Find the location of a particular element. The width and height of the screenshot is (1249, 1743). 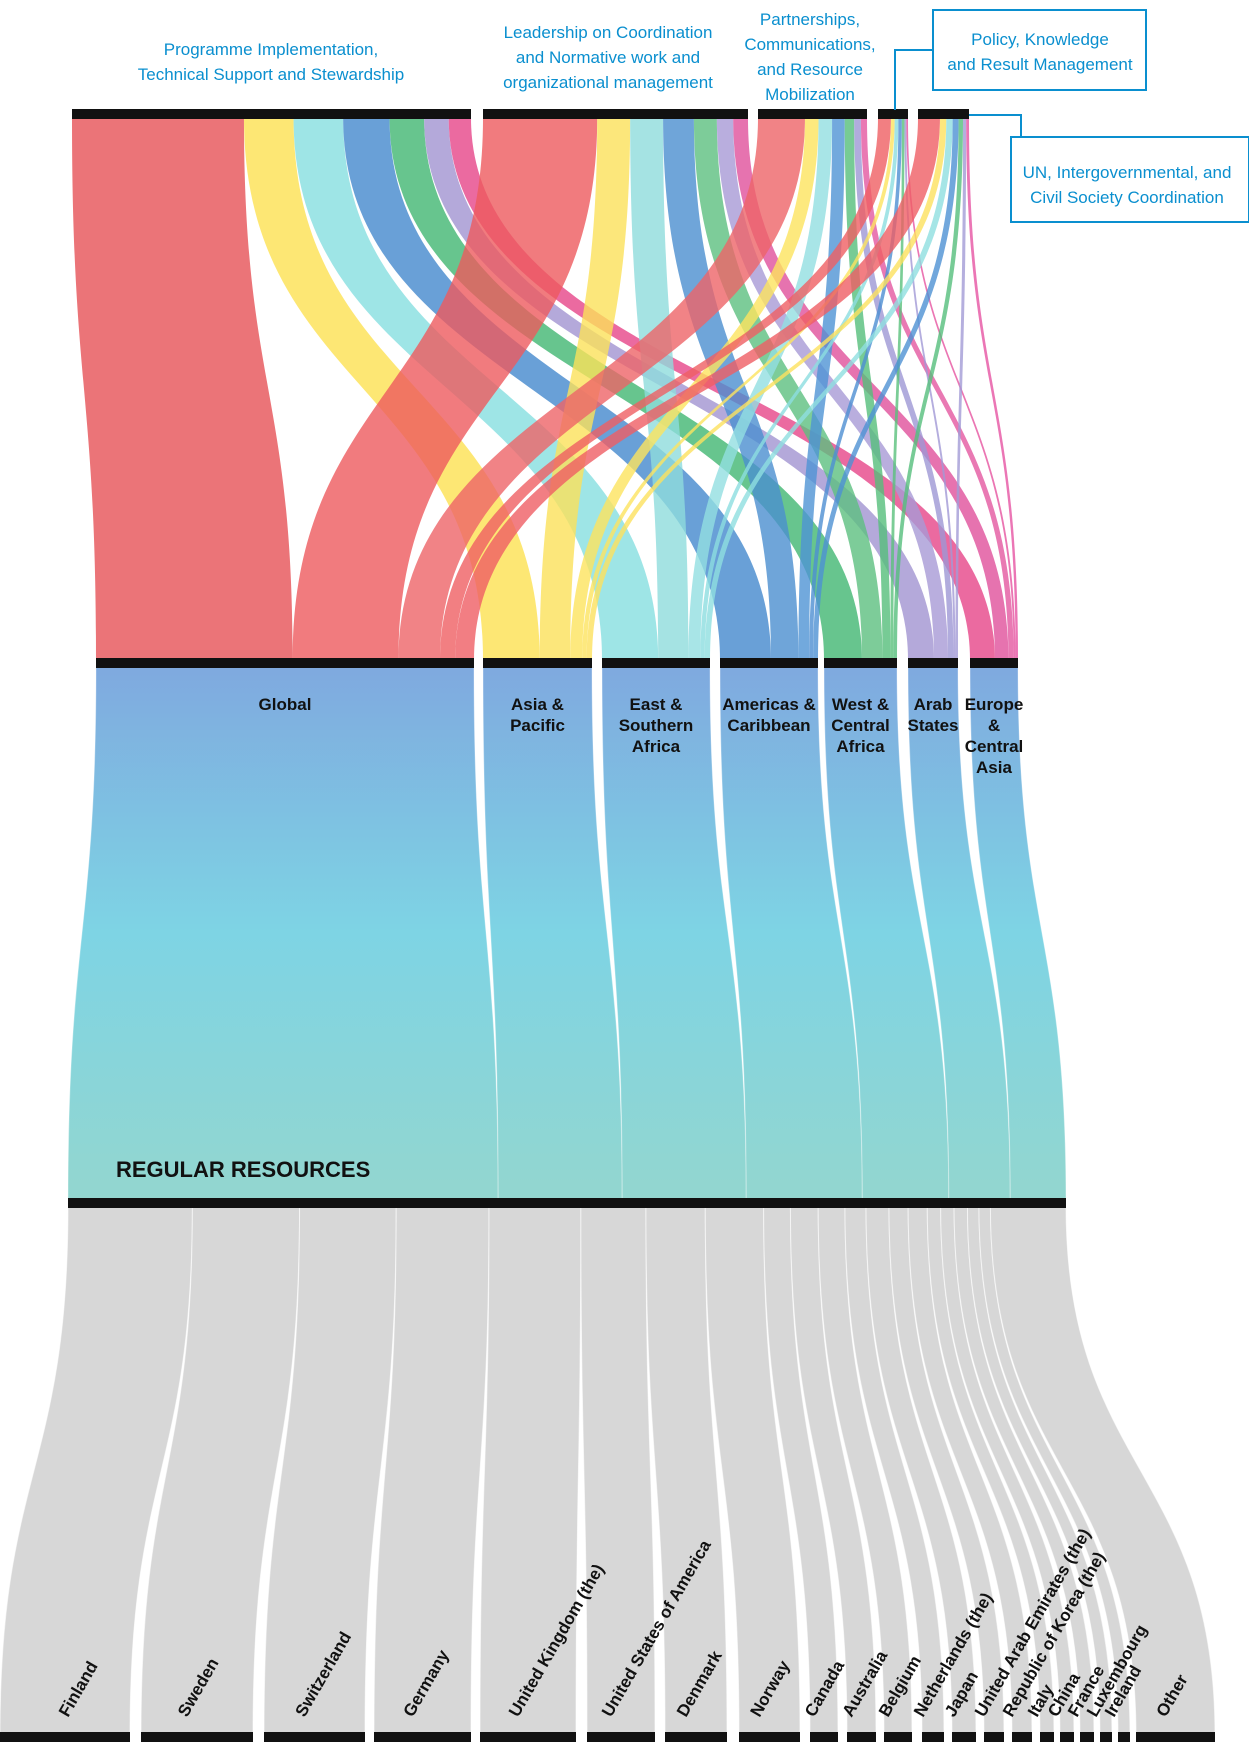

flow-asia-source is located at coordinates (552, 933).